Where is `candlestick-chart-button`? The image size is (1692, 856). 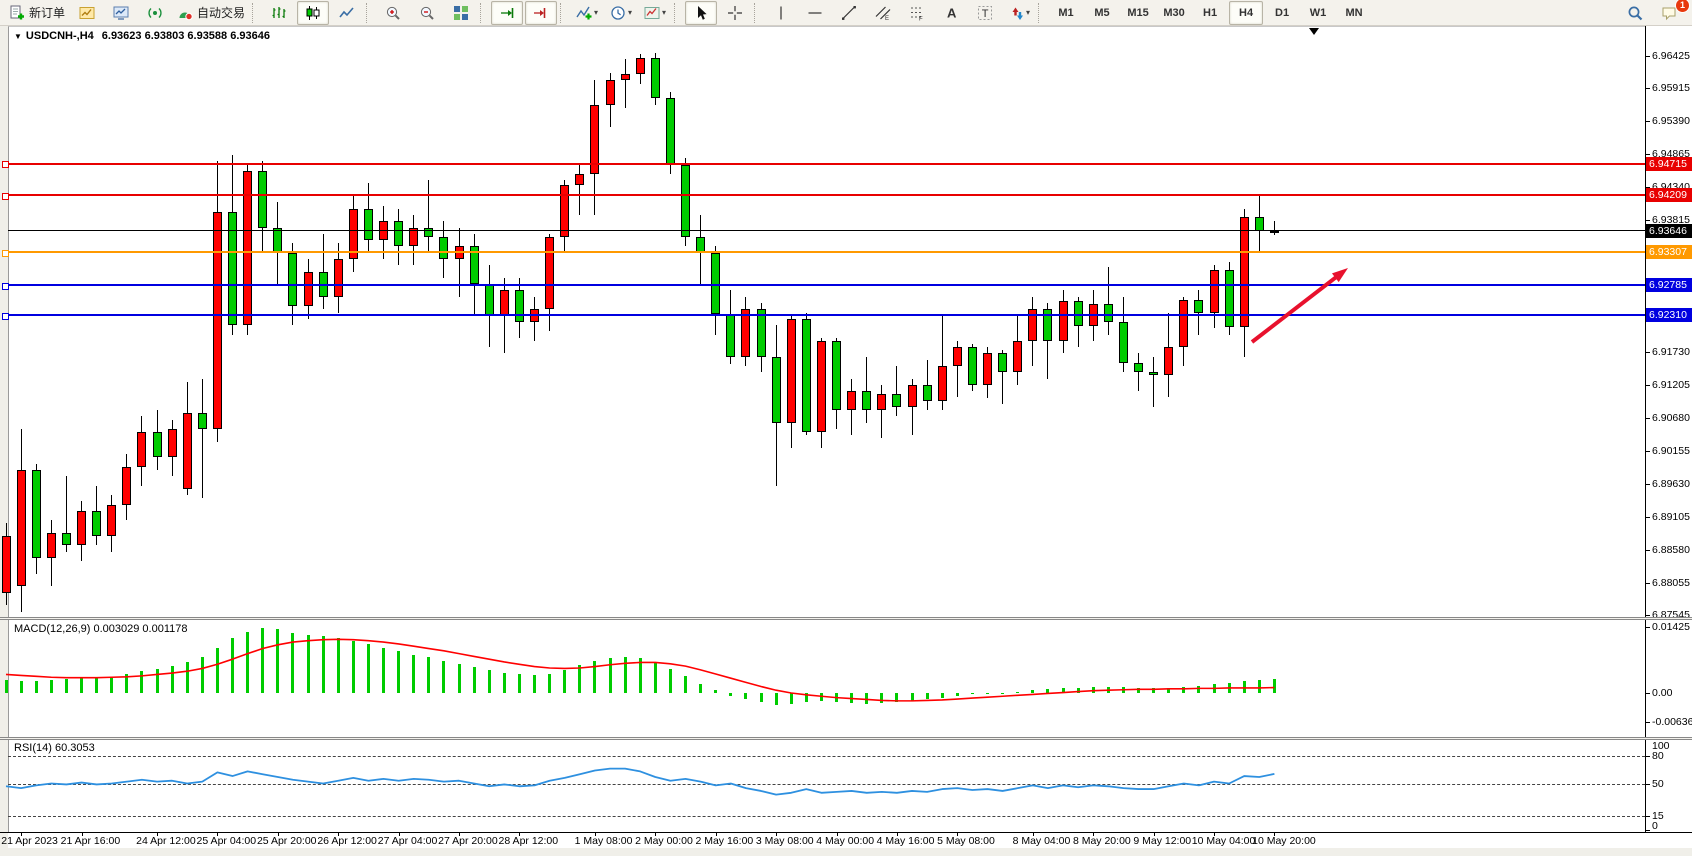
candlestick-chart-button is located at coordinates (313, 12).